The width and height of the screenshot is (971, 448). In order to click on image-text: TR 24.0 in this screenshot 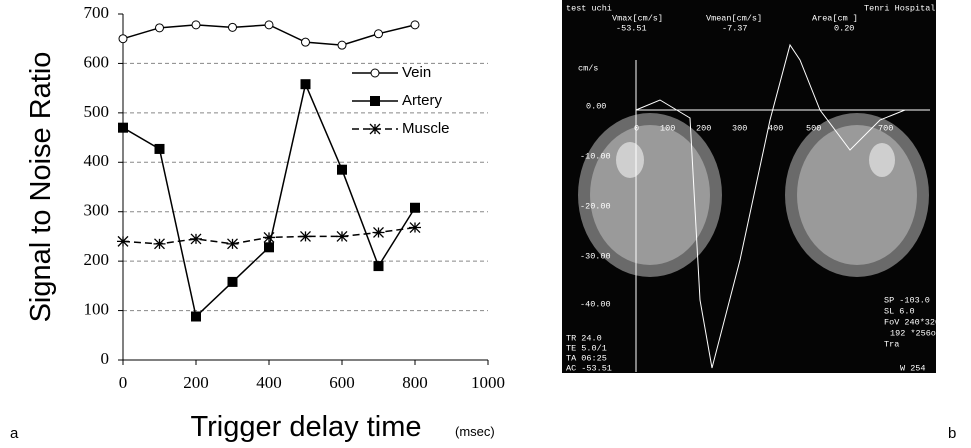, I will do `click(584, 338)`.